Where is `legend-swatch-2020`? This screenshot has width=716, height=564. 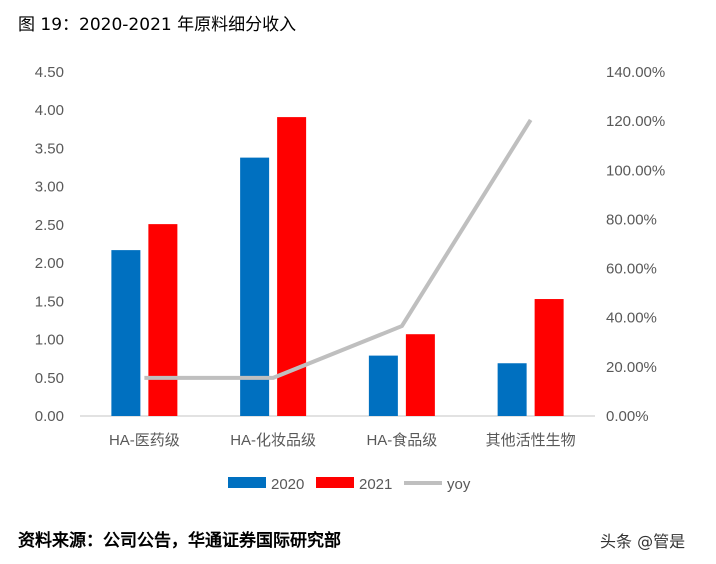 legend-swatch-2020 is located at coordinates (247, 482).